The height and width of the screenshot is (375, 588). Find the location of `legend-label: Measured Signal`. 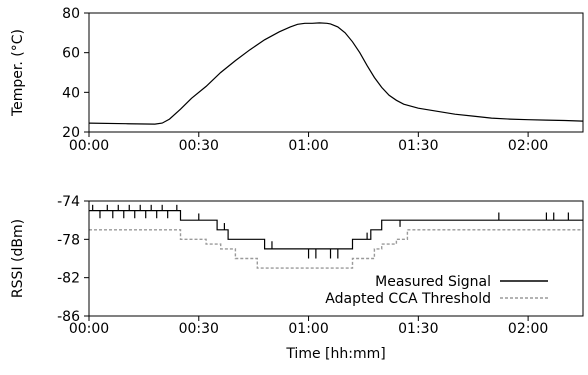

legend-label: Measured Signal is located at coordinates (433, 282).